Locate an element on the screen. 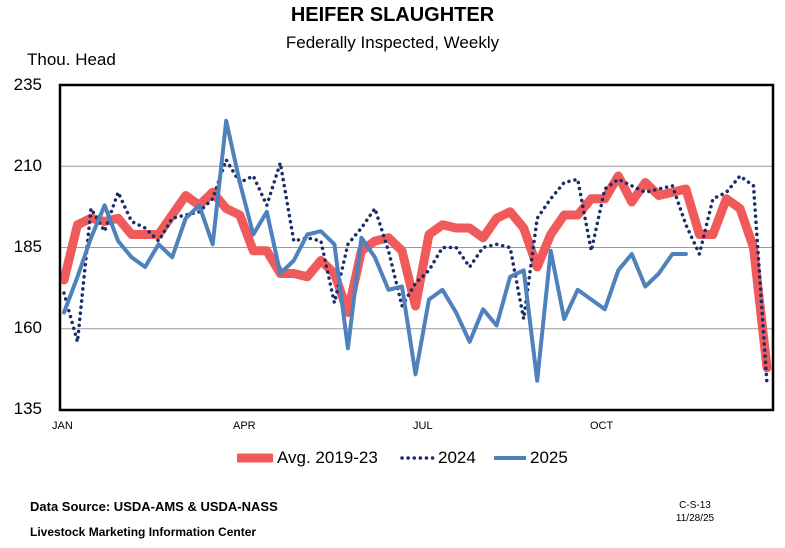  y-tick-label: 235 is located at coordinates (27, 84).